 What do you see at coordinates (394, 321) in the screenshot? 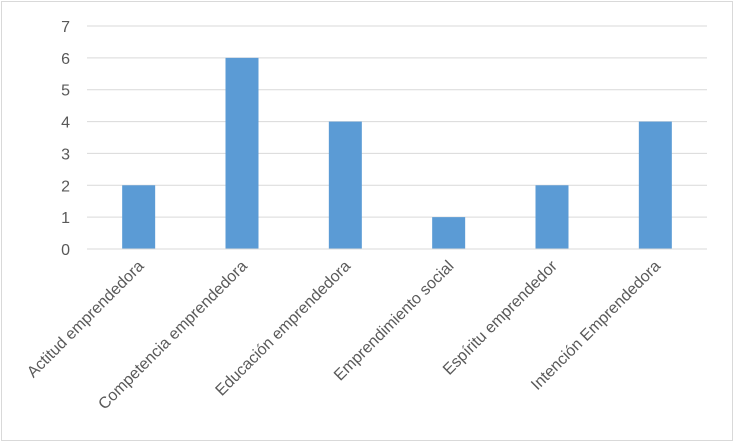
I see `x-tick-label: Emprendimiento social` at bounding box center [394, 321].